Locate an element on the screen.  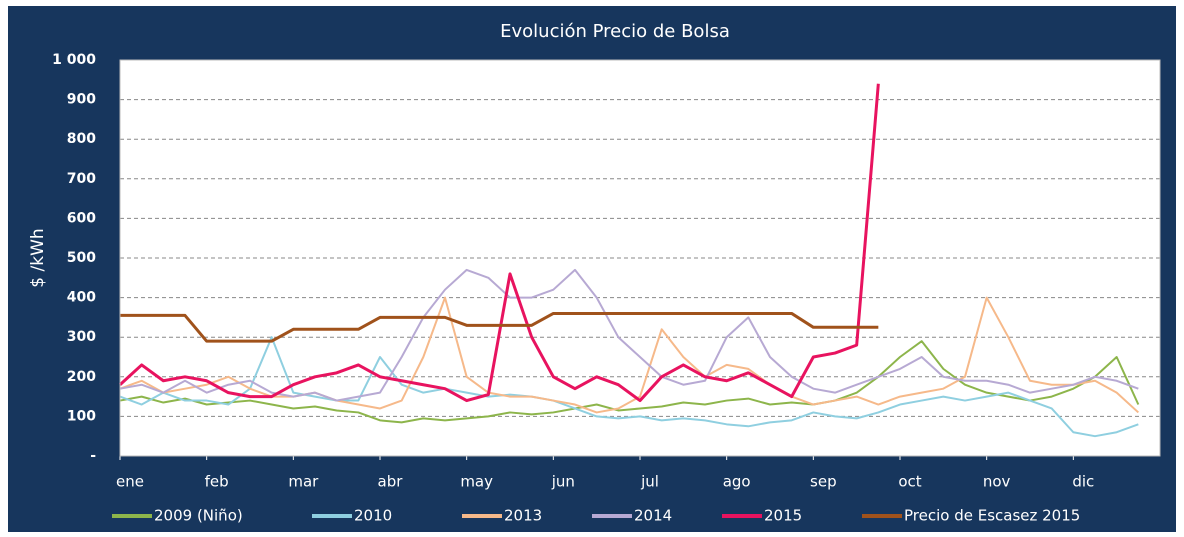
y-axis-label: $ /kWh is located at coordinates (38, 257).